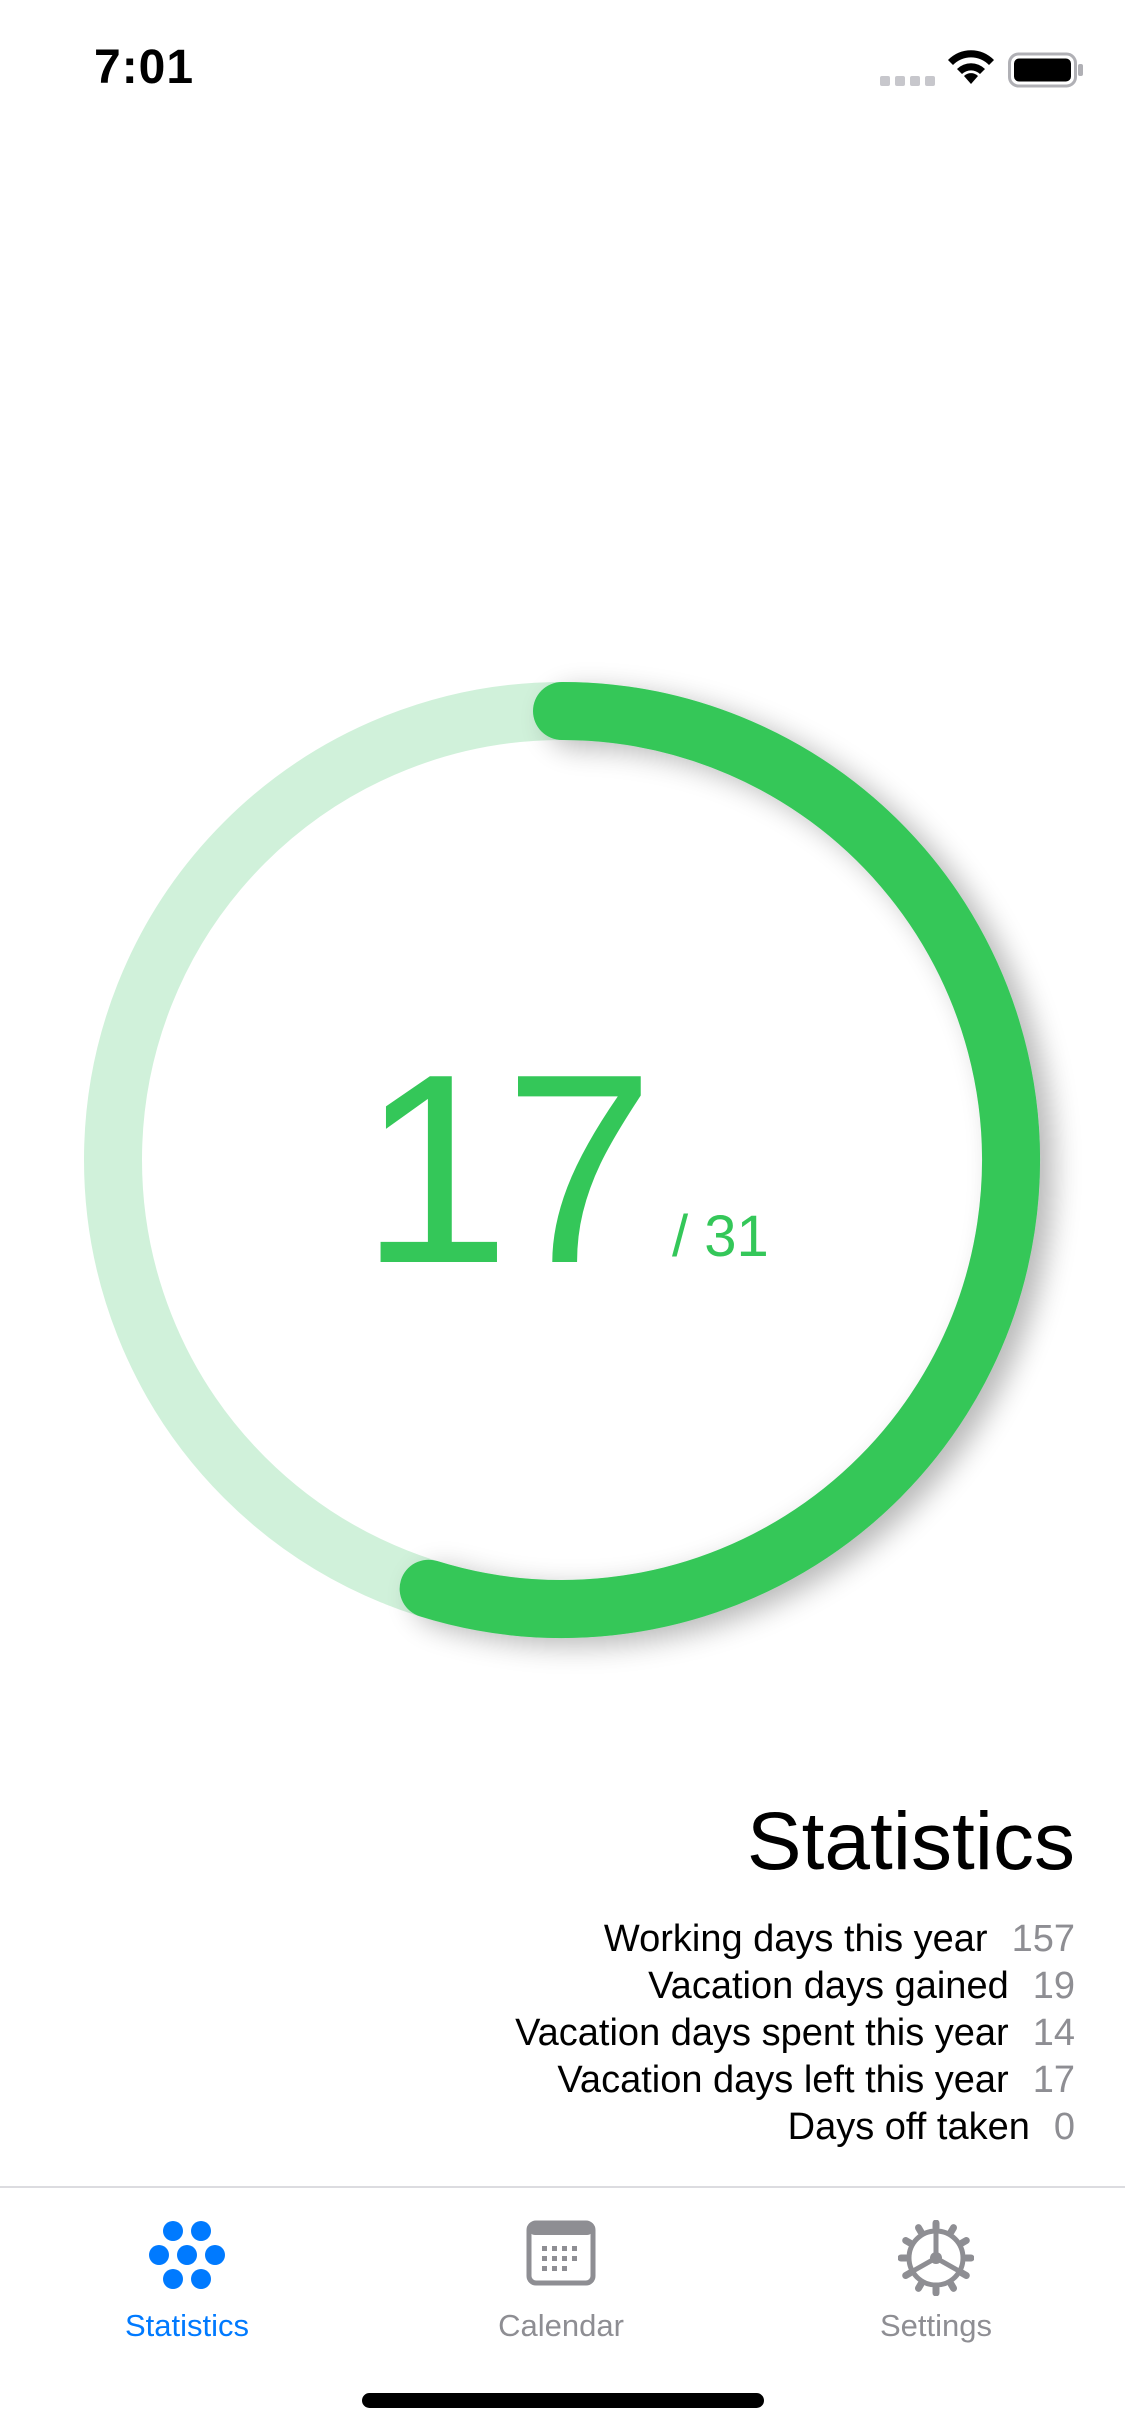  What do you see at coordinates (1053, 2080) in the screenshot?
I see `stat-value: 17` at bounding box center [1053, 2080].